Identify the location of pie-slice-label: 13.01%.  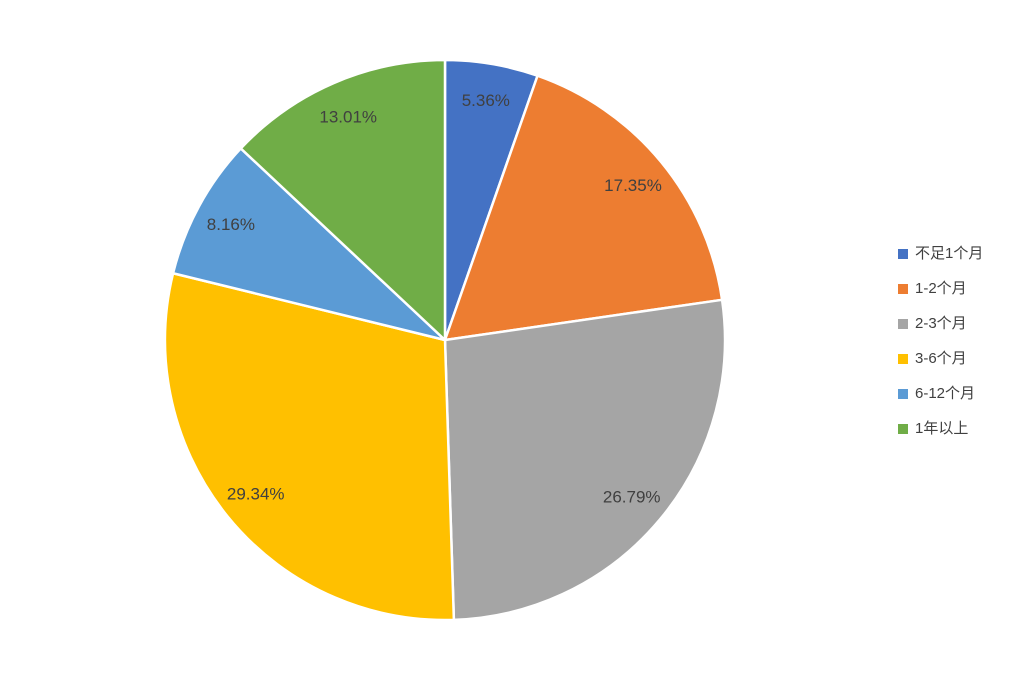
(348, 116).